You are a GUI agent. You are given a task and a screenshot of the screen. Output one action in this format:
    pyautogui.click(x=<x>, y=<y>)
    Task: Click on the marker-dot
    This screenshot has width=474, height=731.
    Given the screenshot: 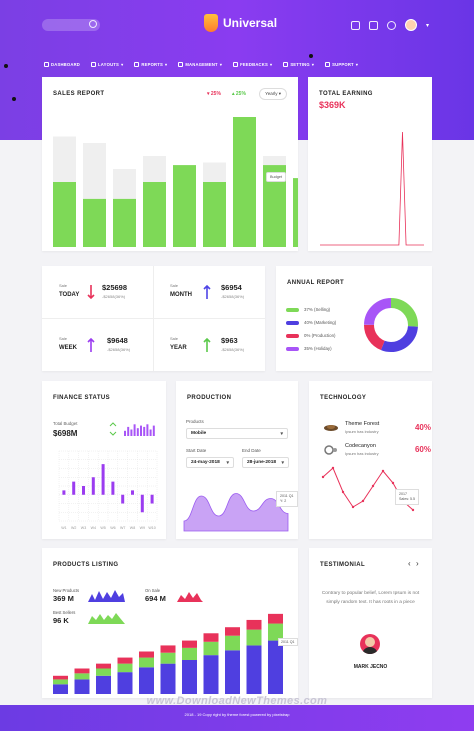 What is the action you would take?
    pyautogui.click(x=6, y=66)
    